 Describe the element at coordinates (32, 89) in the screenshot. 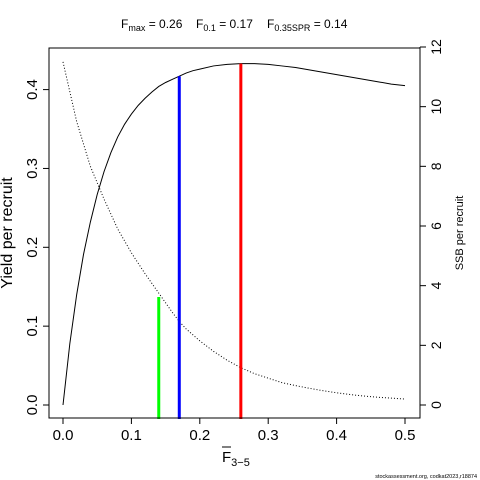

I see `y-tick-label: 0.4` at that location.